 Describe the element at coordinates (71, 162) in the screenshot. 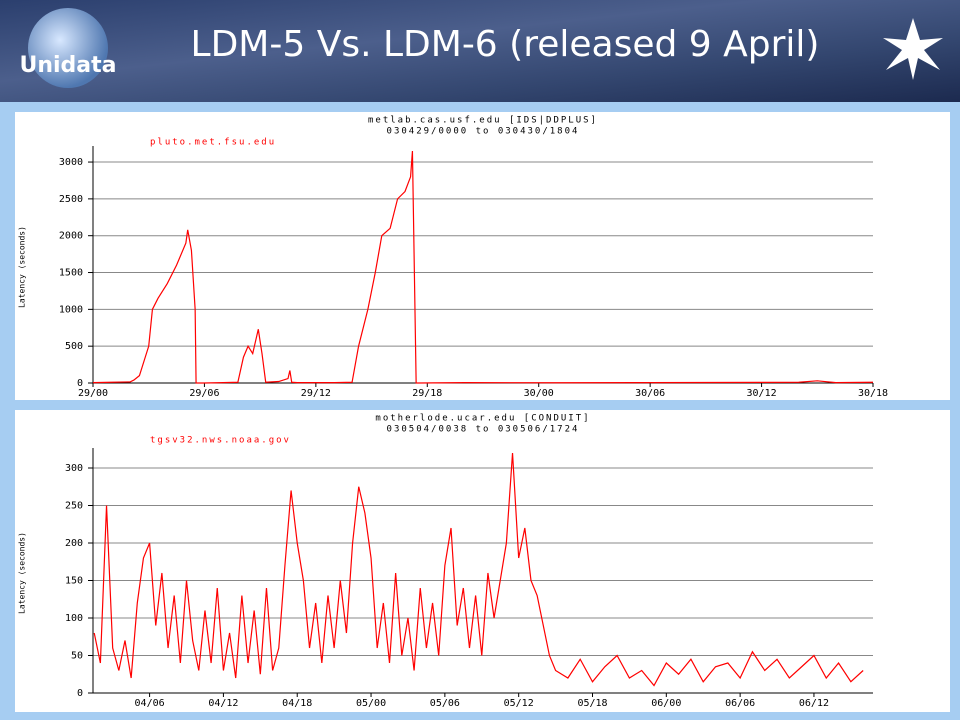

I see `y-tick-label: 3000` at that location.